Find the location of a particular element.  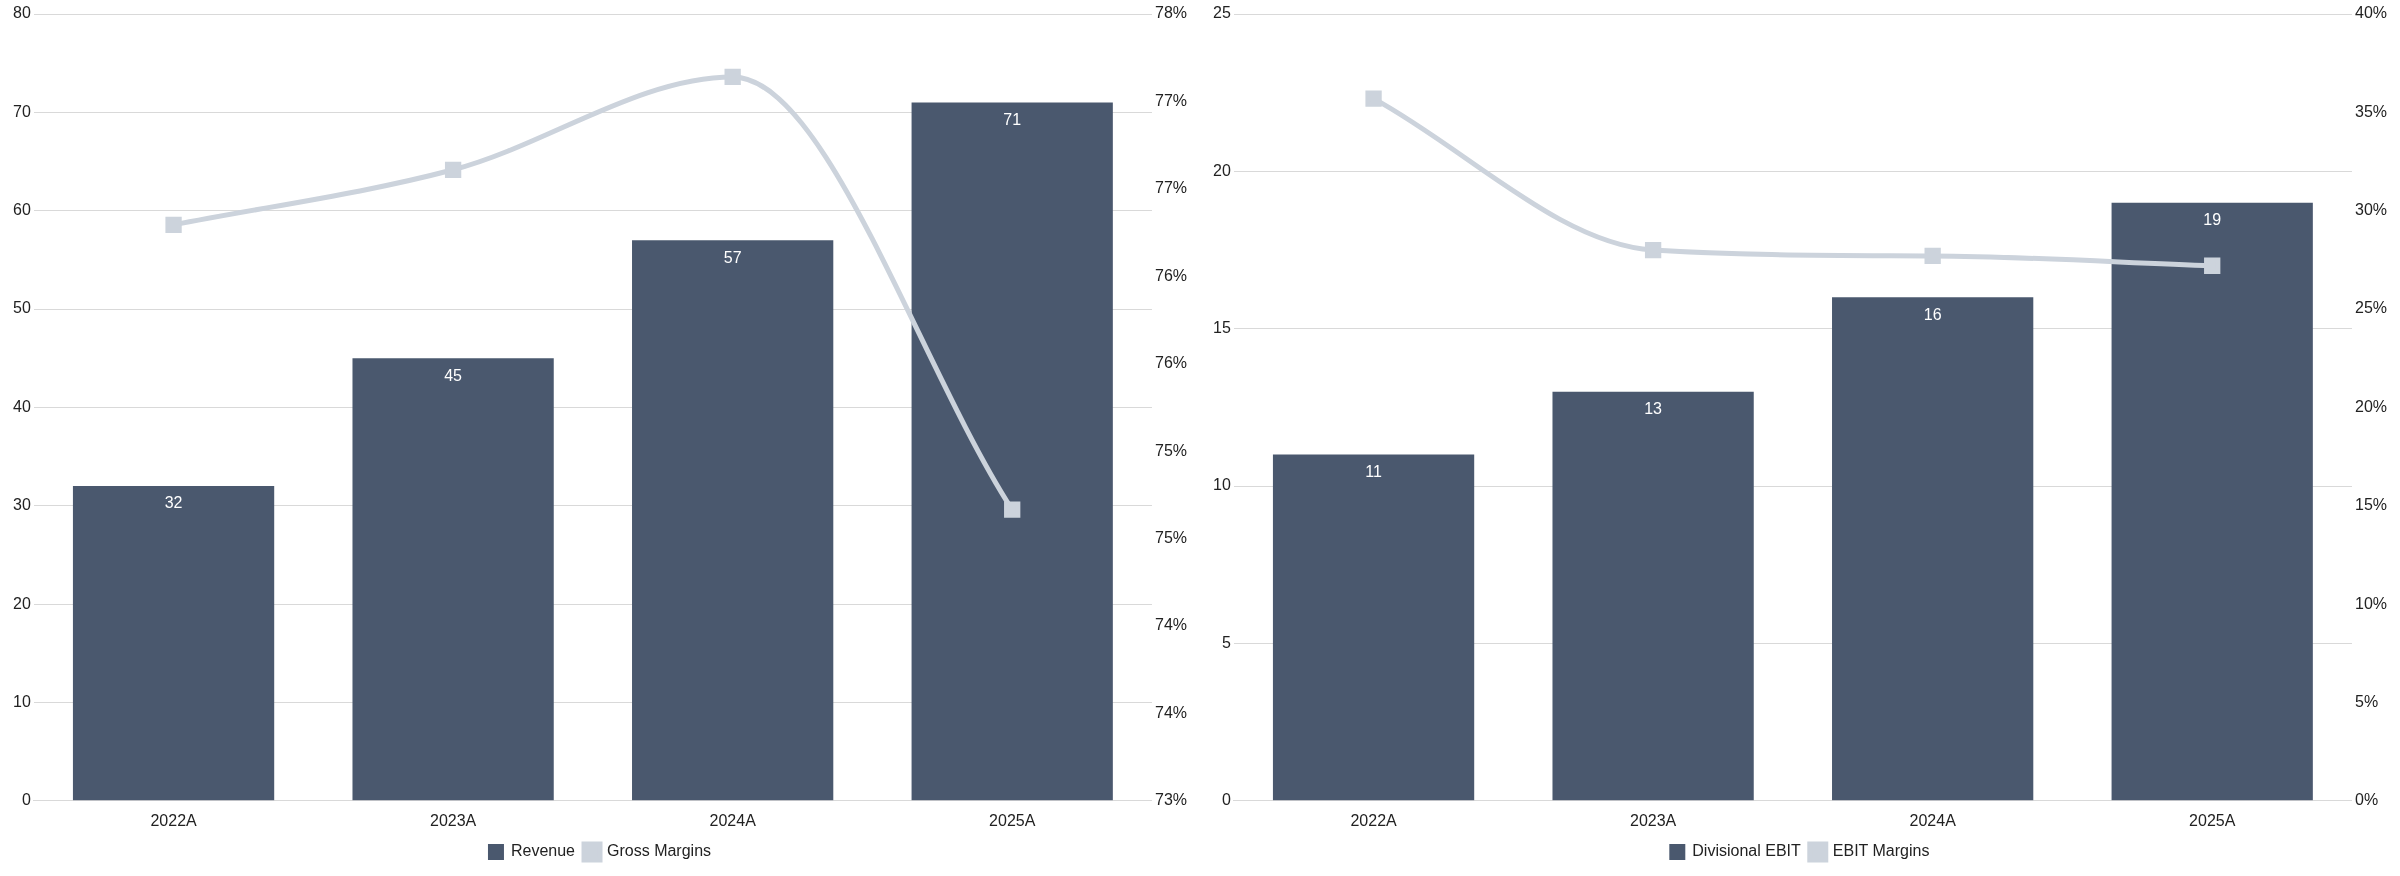

data-label: 71 is located at coordinates (1012, 119).